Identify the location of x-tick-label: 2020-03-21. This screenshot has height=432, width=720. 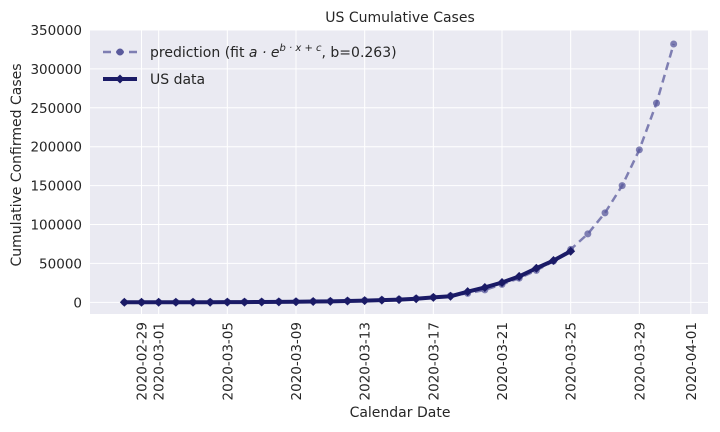
(503, 361).